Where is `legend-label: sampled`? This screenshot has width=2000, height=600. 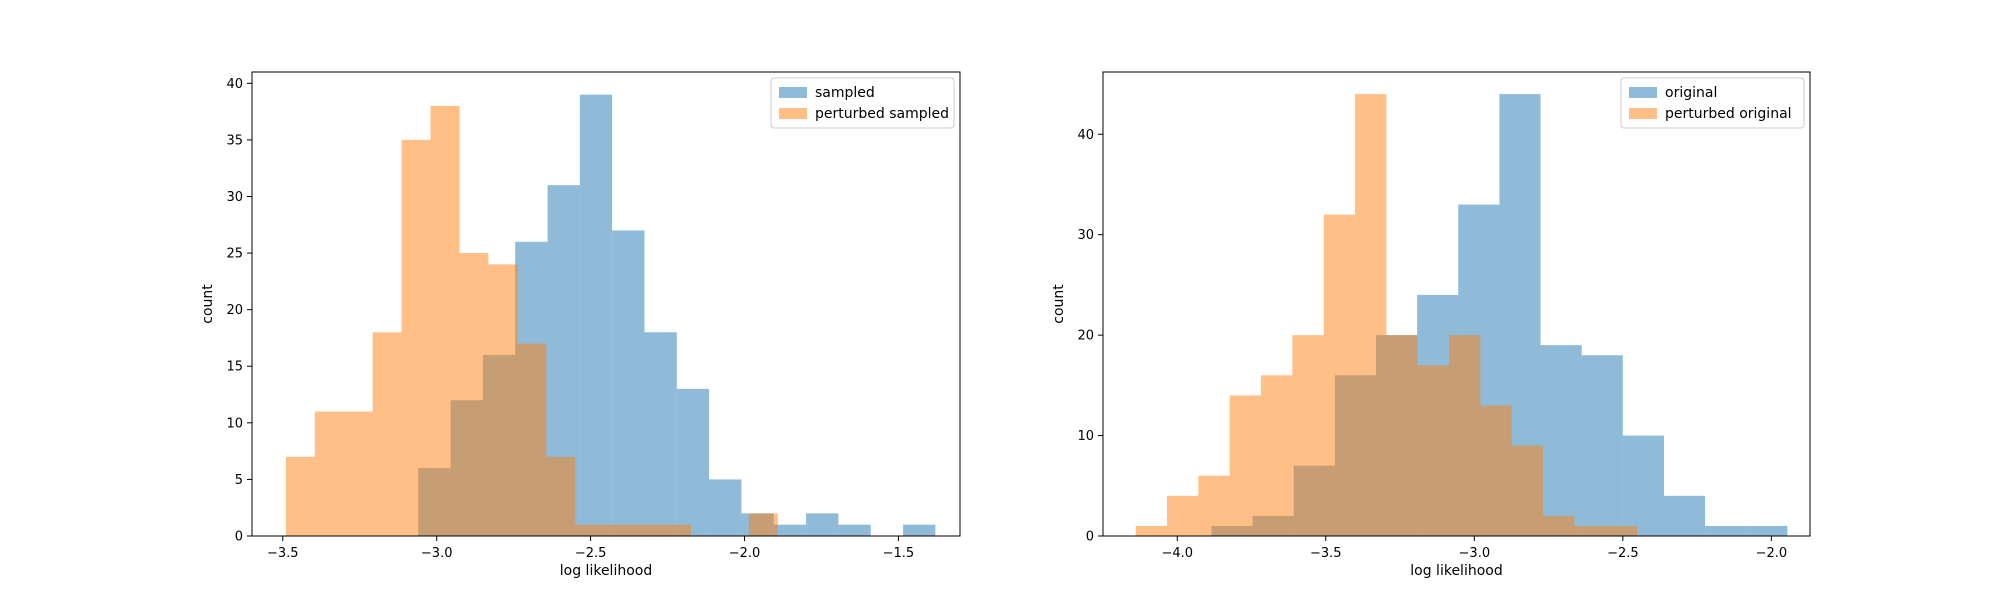 legend-label: sampled is located at coordinates (845, 93).